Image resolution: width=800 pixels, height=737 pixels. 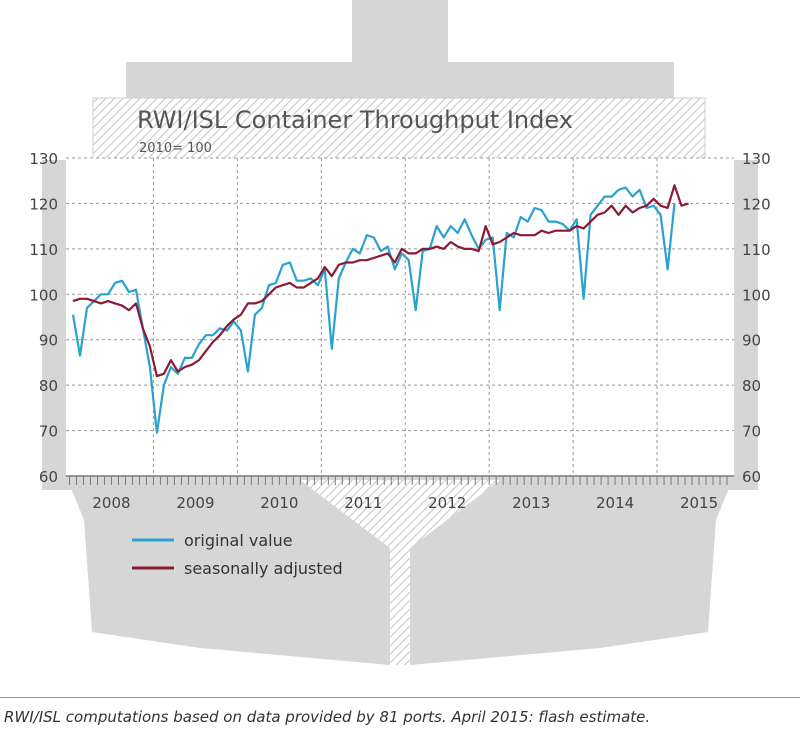 I want to click on y-tick-label-left: 100, so click(x=43, y=295).